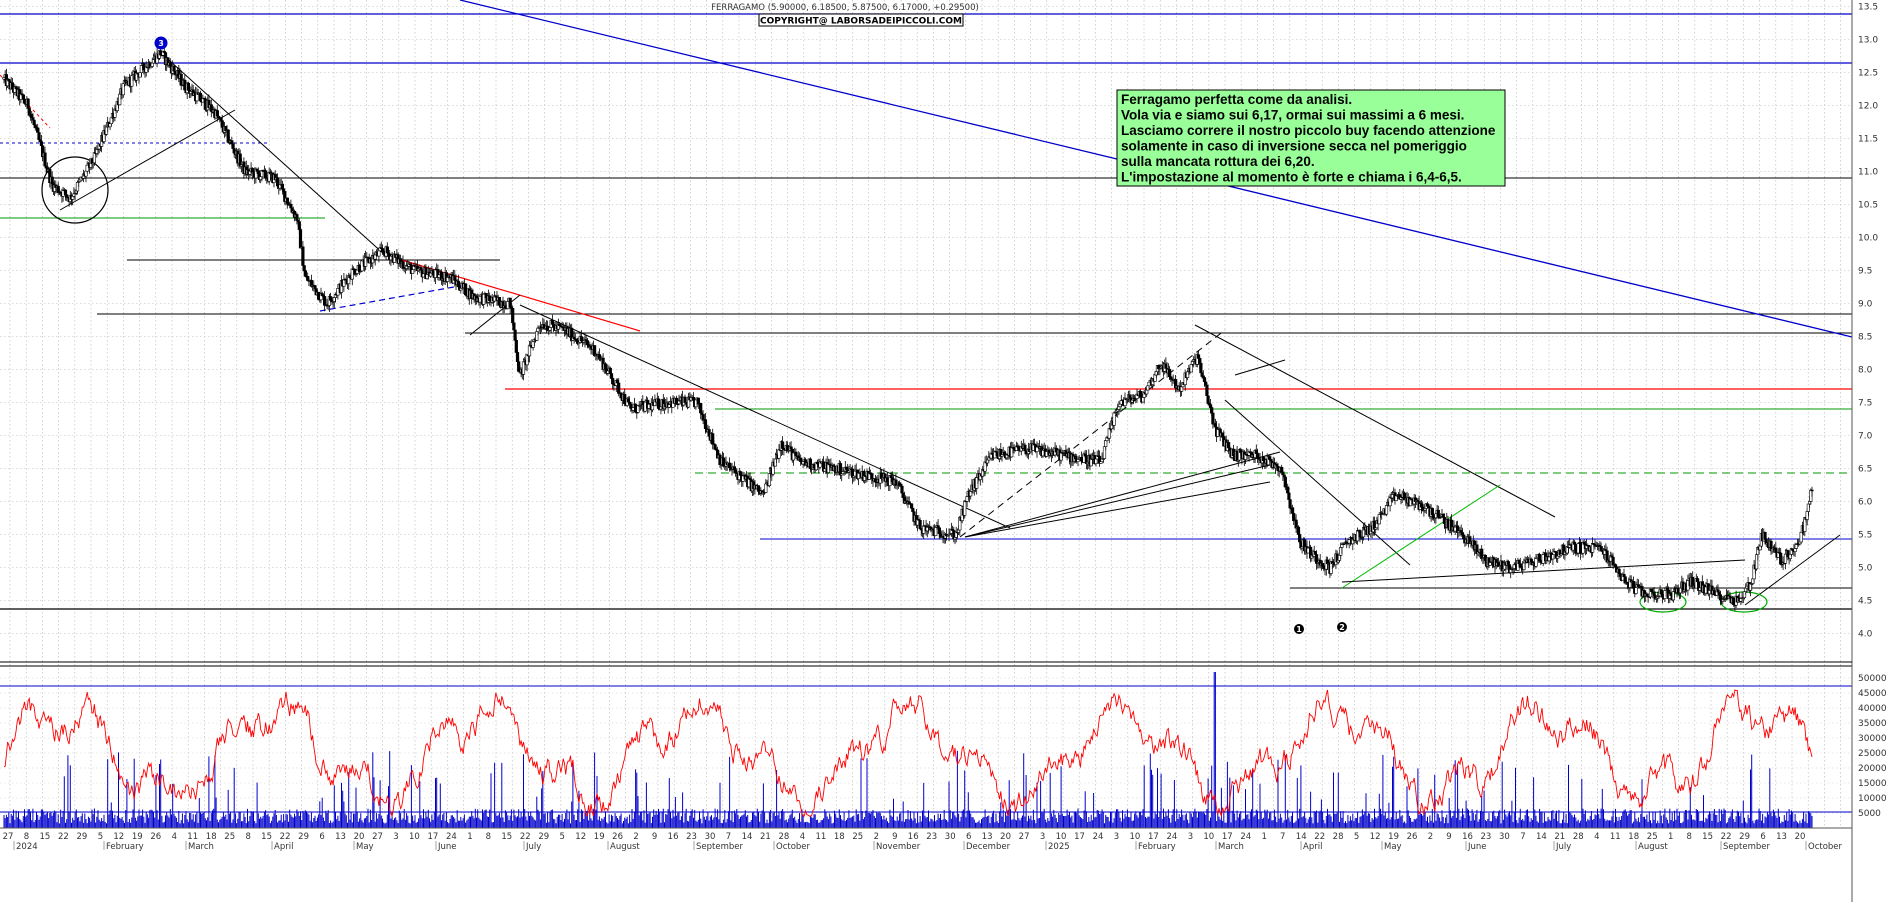 This screenshot has height=902, width=1890. Describe the element at coordinates (75, 190) in the screenshot. I see `bottom-circle` at that location.